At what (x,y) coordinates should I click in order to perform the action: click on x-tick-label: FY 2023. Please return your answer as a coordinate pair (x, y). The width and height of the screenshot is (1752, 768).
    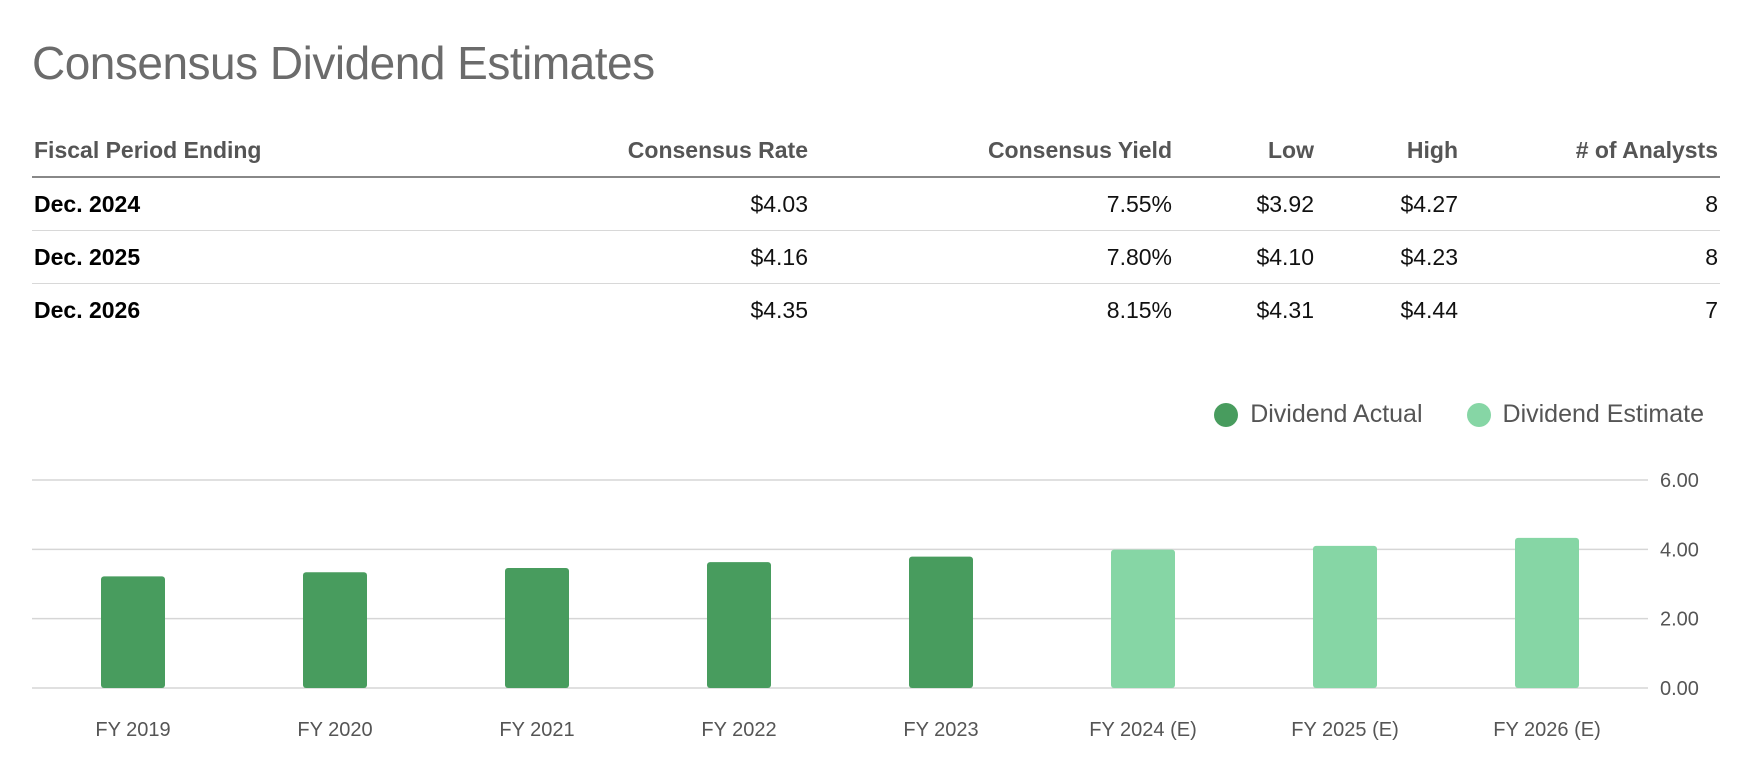
    Looking at the image, I should click on (940, 730).